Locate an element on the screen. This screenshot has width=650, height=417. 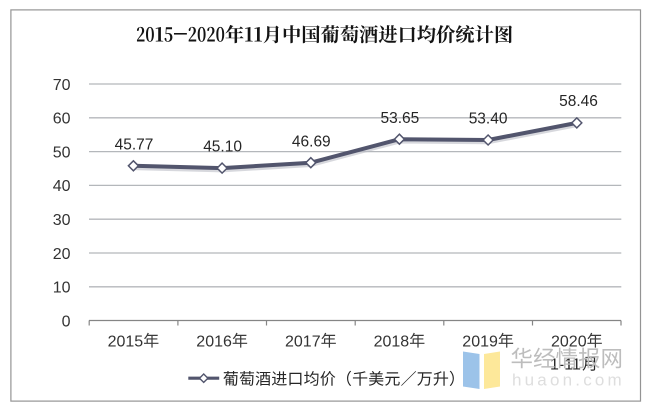
svg-text: 45.77 is located at coordinates (134, 144).